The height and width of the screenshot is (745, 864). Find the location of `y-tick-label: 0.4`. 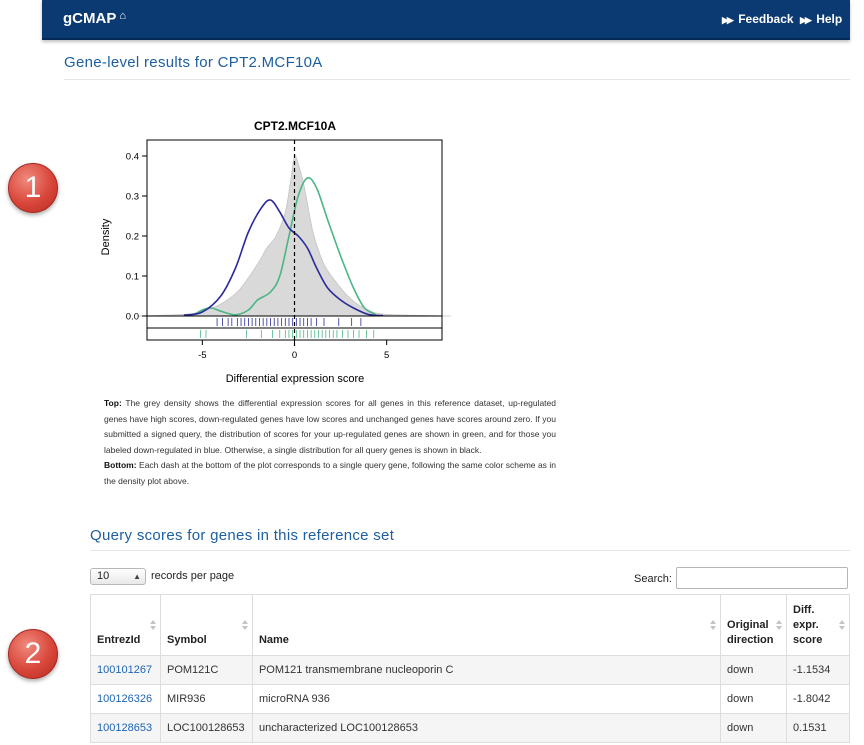

y-tick-label: 0.4 is located at coordinates (132, 157).